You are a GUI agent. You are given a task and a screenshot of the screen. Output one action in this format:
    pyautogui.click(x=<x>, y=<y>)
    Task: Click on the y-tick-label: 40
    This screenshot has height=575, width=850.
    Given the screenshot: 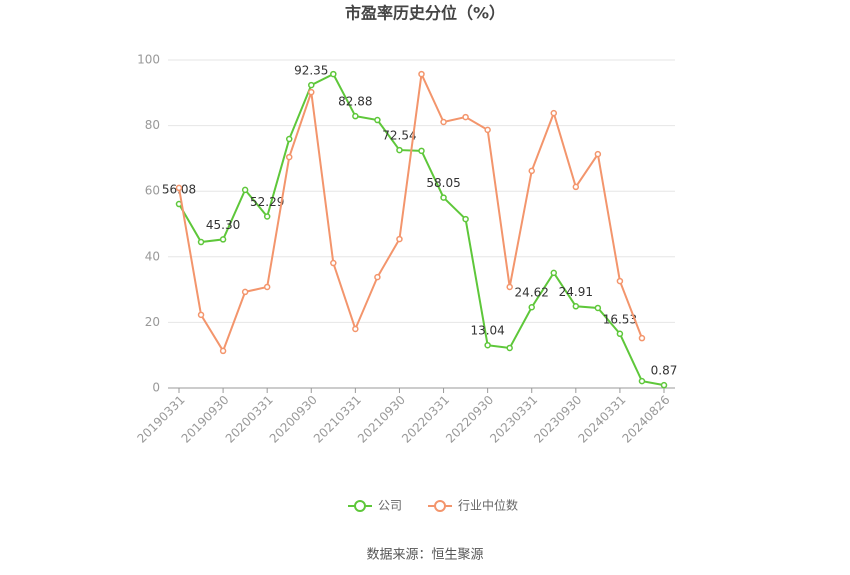 What is the action you would take?
    pyautogui.click(x=152, y=256)
    